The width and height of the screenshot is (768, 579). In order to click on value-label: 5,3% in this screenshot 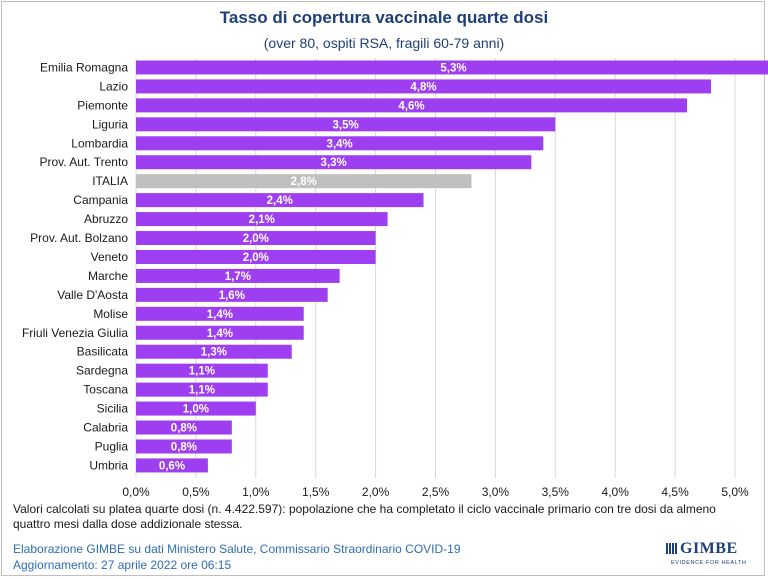, I will do `click(453, 68)`.